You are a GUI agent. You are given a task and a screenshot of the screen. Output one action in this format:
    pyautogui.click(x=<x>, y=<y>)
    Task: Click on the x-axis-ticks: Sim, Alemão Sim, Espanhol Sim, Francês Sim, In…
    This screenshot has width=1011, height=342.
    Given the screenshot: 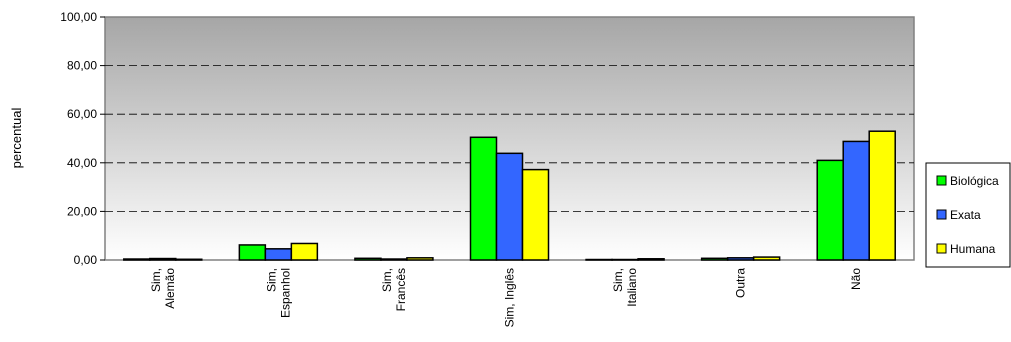 What is the action you would take?
    pyautogui.click(x=506, y=298)
    